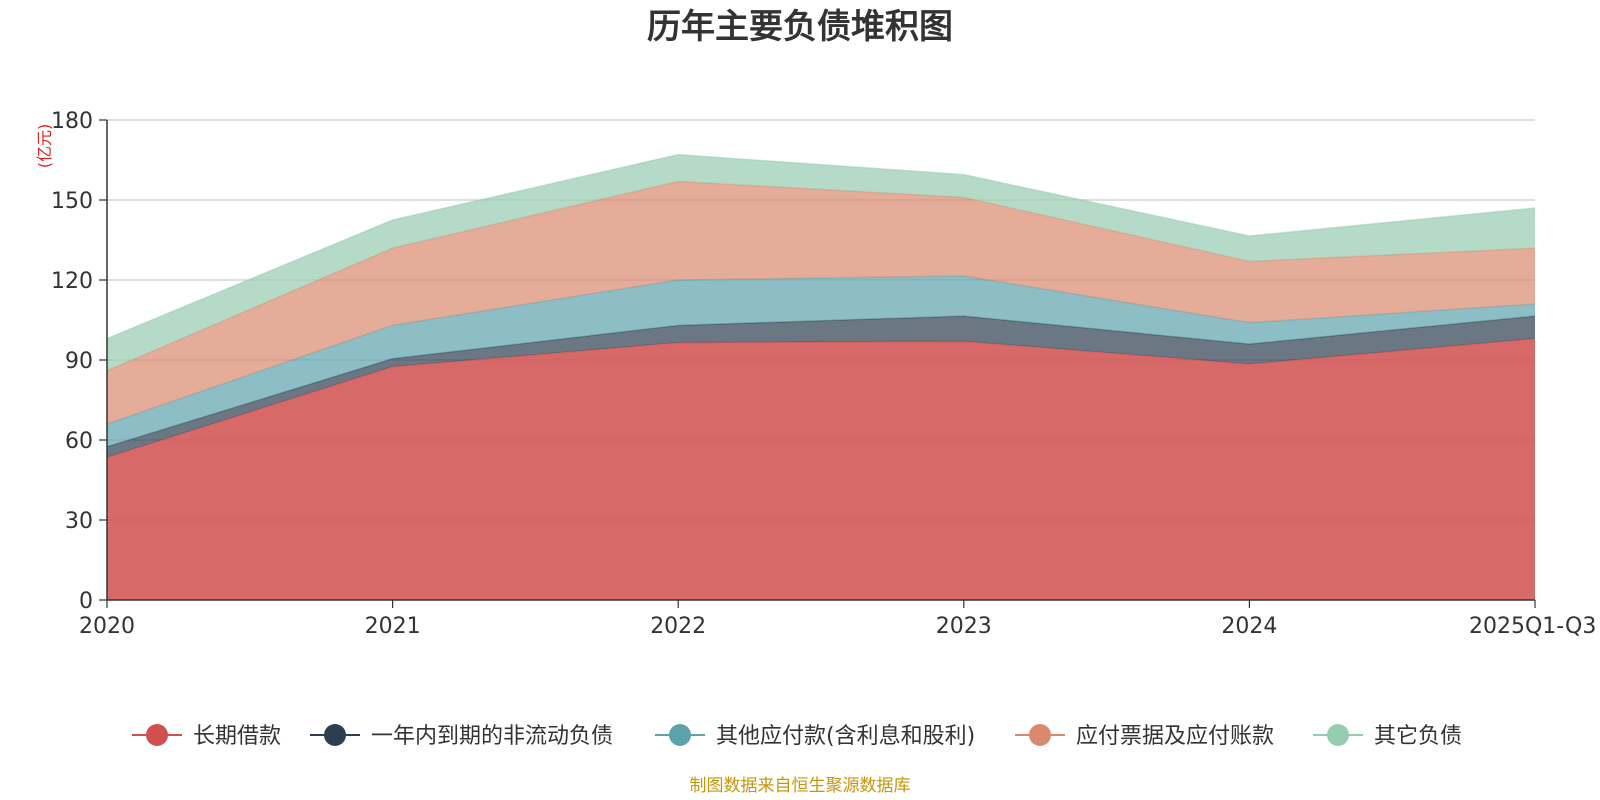  Describe the element at coordinates (79, 441) in the screenshot. I see `y-tick-label: 60` at that location.